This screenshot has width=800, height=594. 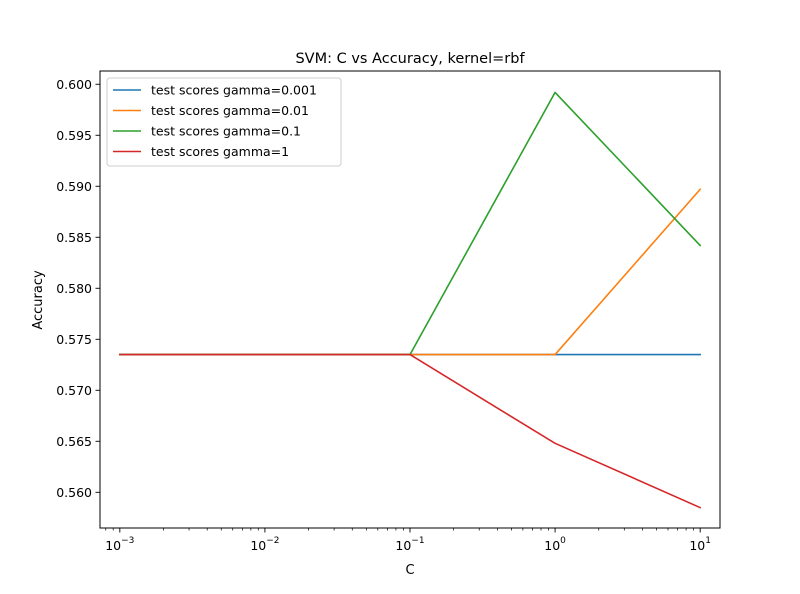 What do you see at coordinates (409, 570) in the screenshot?
I see `x-axis-label: C` at bounding box center [409, 570].